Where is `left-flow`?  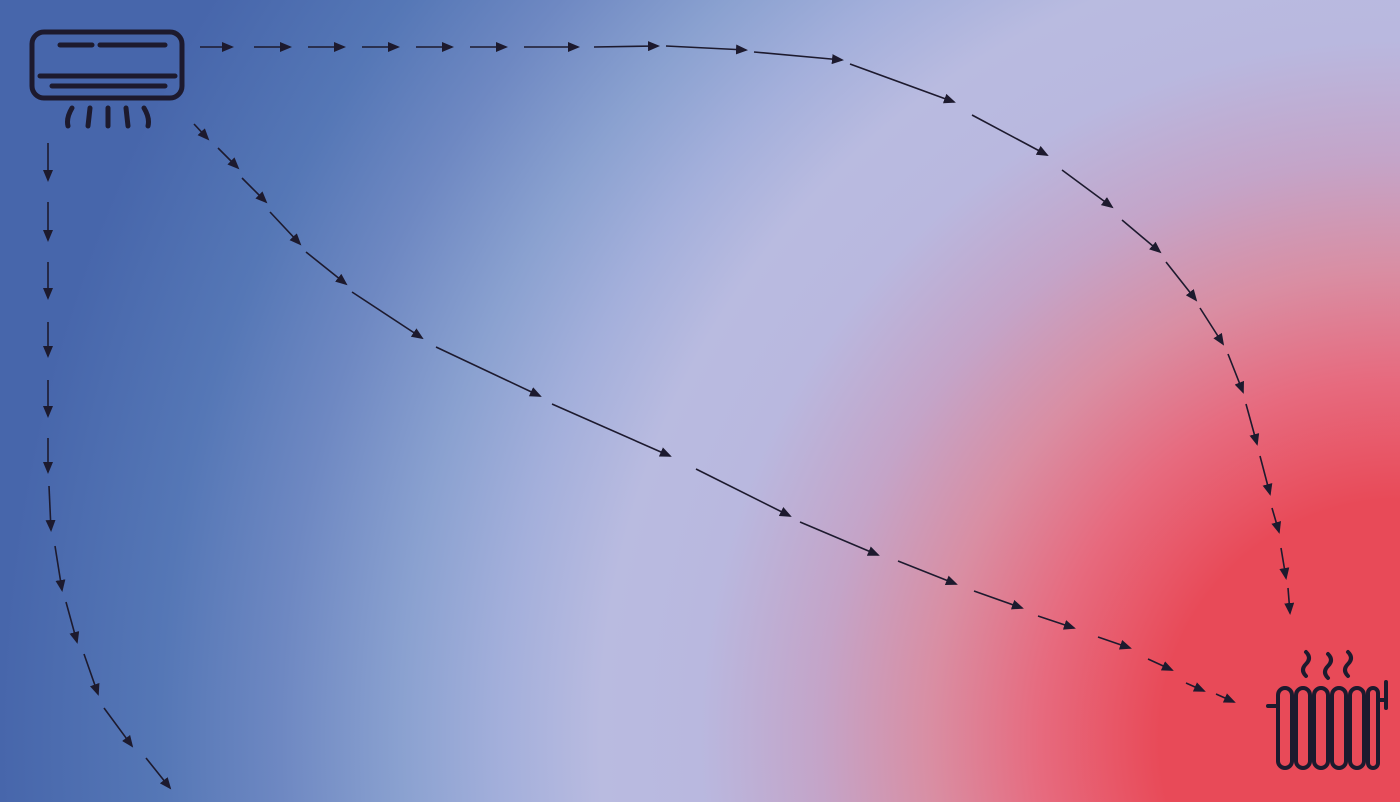
left-flow is located at coordinates (107, 466).